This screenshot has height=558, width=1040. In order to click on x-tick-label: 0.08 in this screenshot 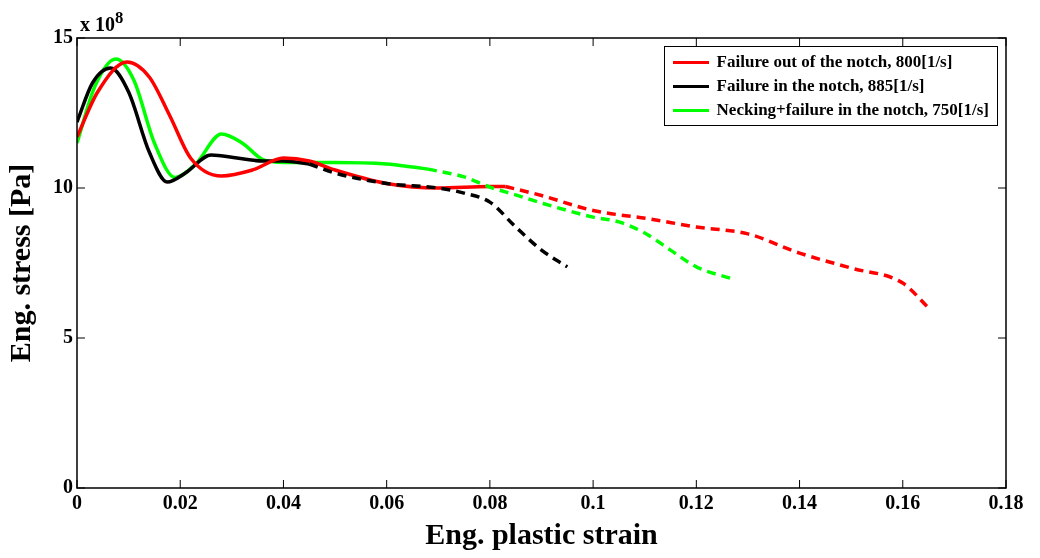, I will do `click(490, 502)`.